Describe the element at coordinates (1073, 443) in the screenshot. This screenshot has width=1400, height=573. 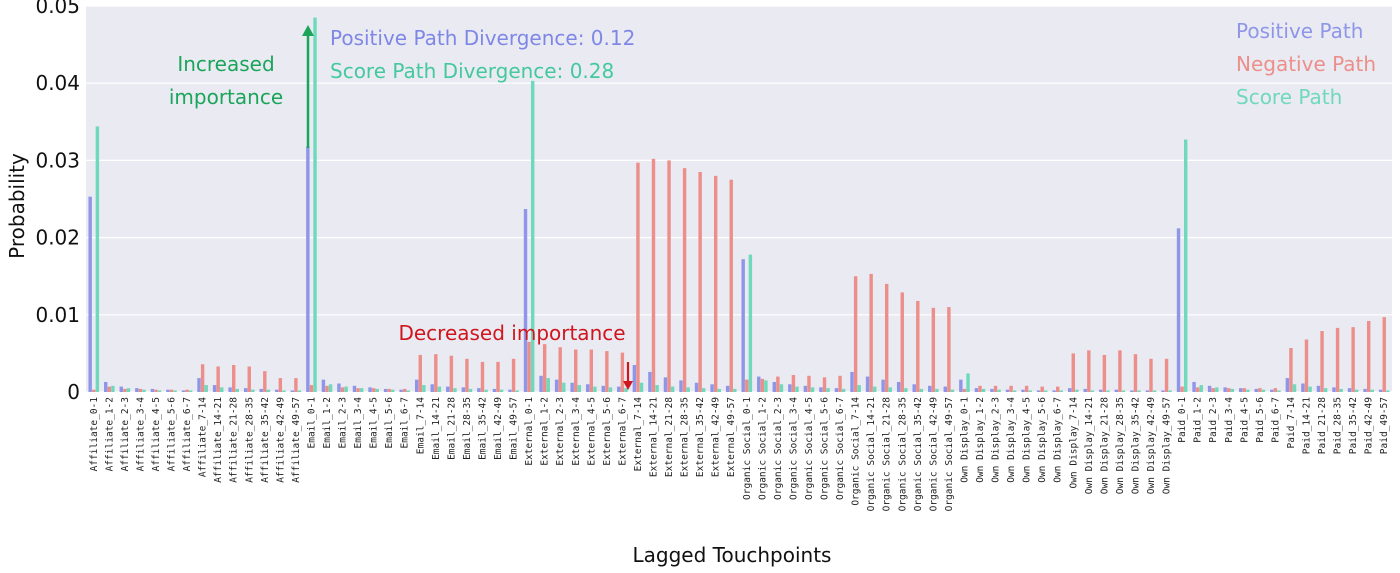
I see `x-tick-label: Own Display_7-14` at that location.